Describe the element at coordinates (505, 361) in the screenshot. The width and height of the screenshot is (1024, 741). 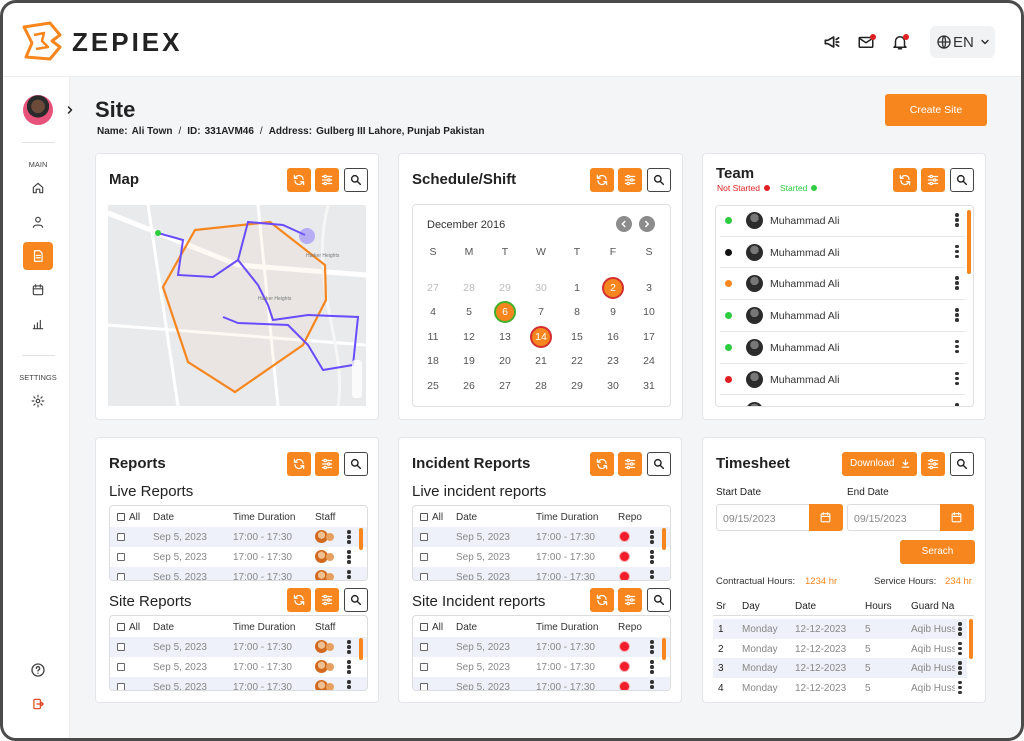
I see `calendar-day: 20` at that location.